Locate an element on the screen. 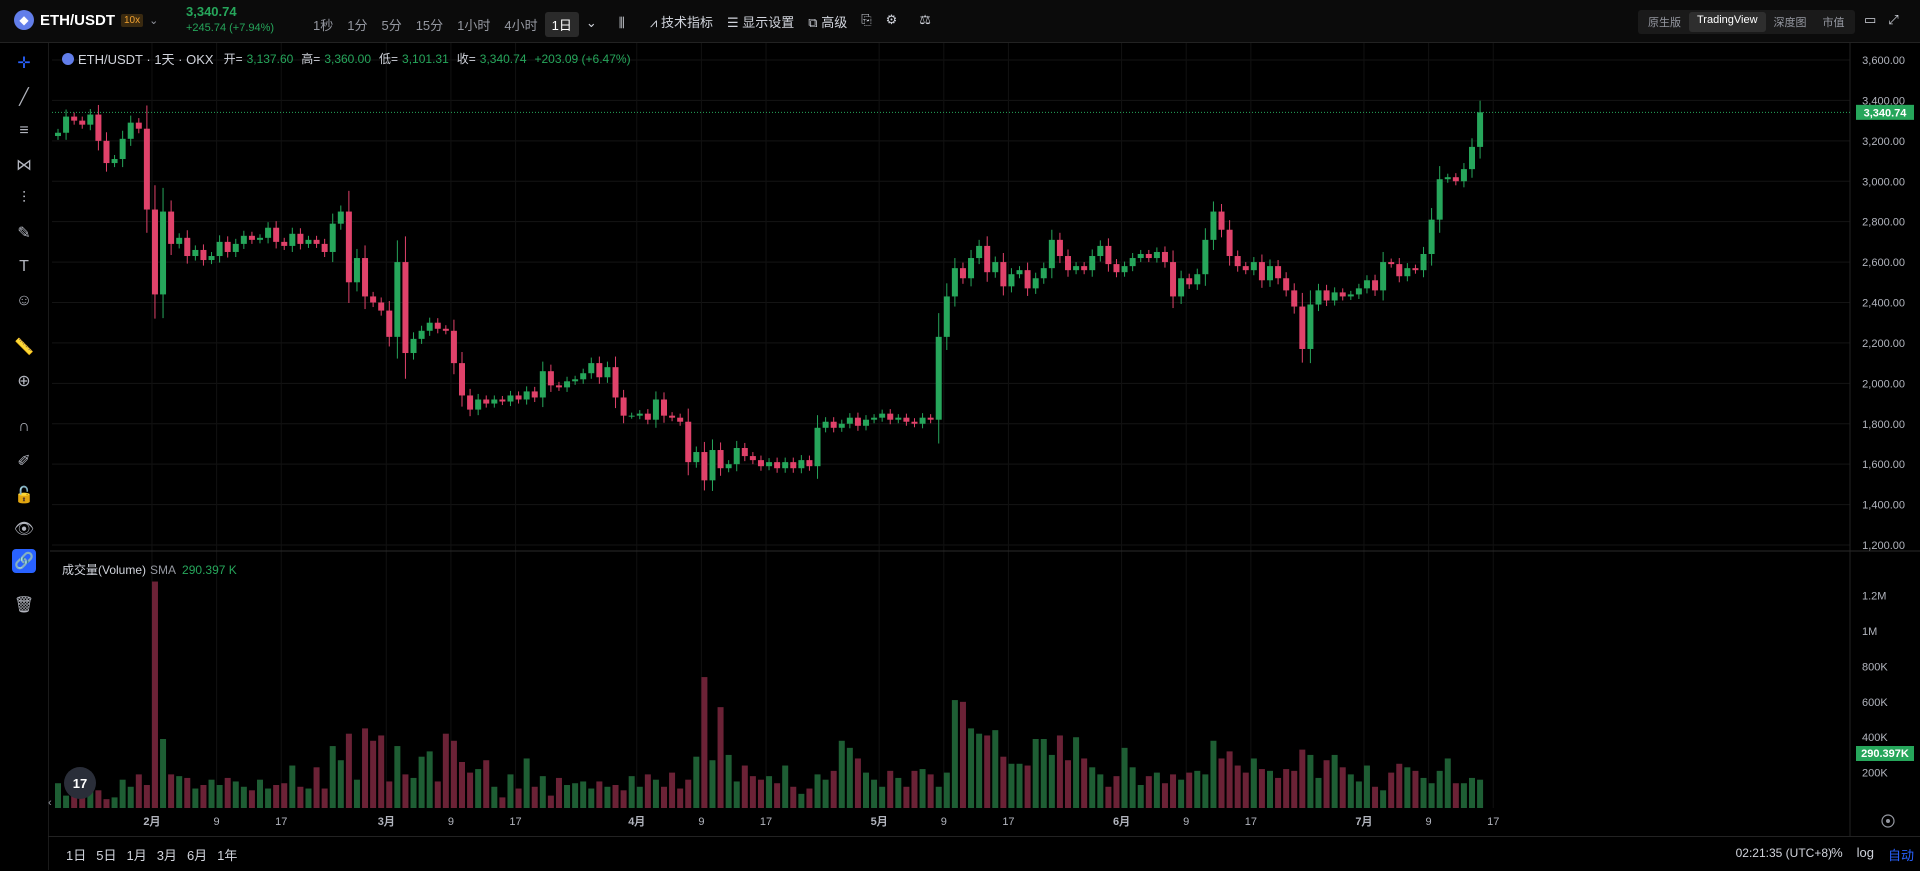  timeframe-1h: 1小时 is located at coordinates (474, 25).